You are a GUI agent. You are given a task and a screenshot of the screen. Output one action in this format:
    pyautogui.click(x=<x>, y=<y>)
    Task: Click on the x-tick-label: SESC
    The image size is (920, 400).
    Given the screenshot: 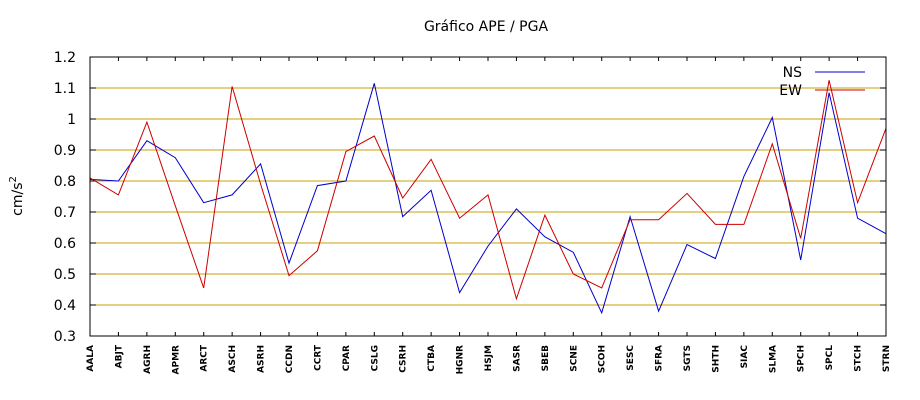 What is the action you would take?
    pyautogui.click(x=631, y=358)
    